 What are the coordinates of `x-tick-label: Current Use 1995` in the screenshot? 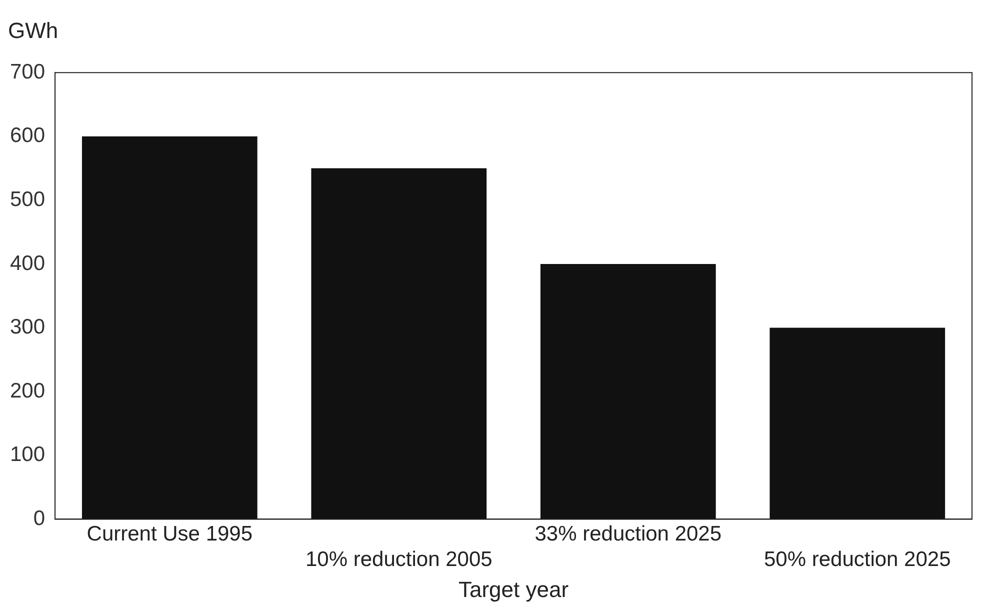 It's located at (169, 534).